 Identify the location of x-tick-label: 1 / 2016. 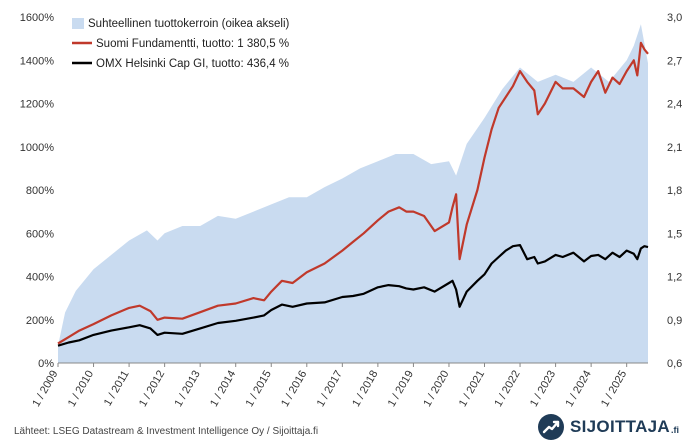
(294, 389).